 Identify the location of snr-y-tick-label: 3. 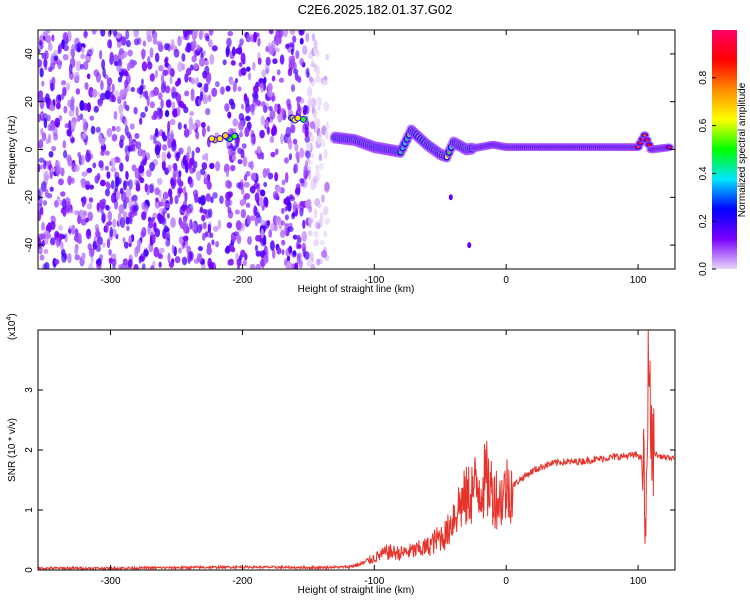
(29, 390).